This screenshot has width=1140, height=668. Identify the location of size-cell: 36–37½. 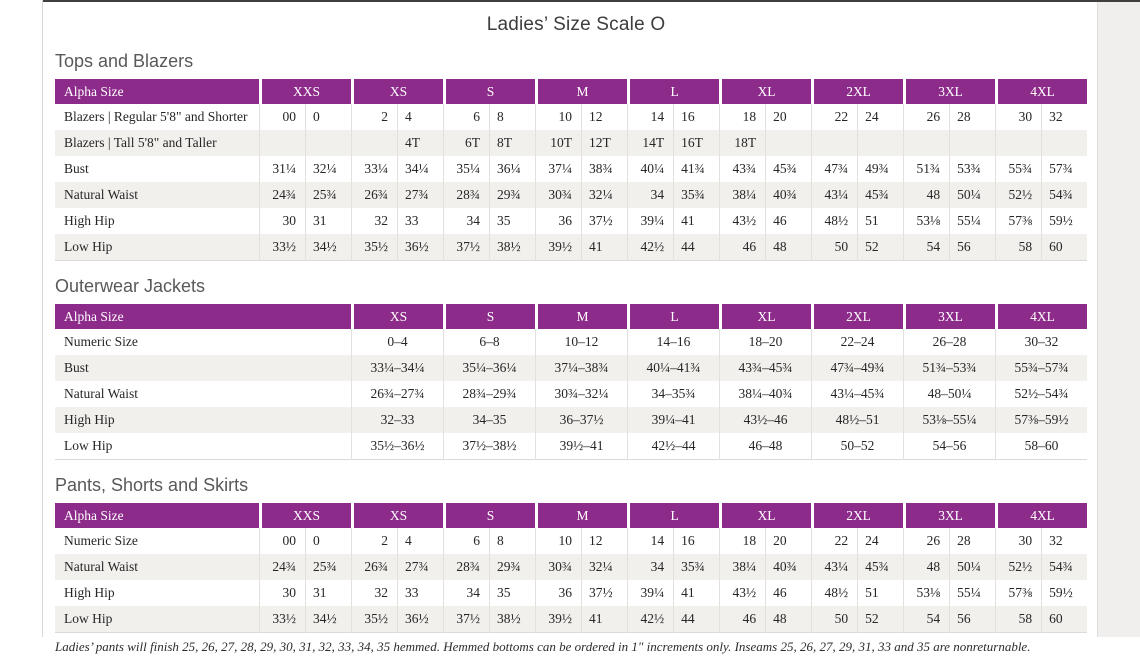
(581, 420).